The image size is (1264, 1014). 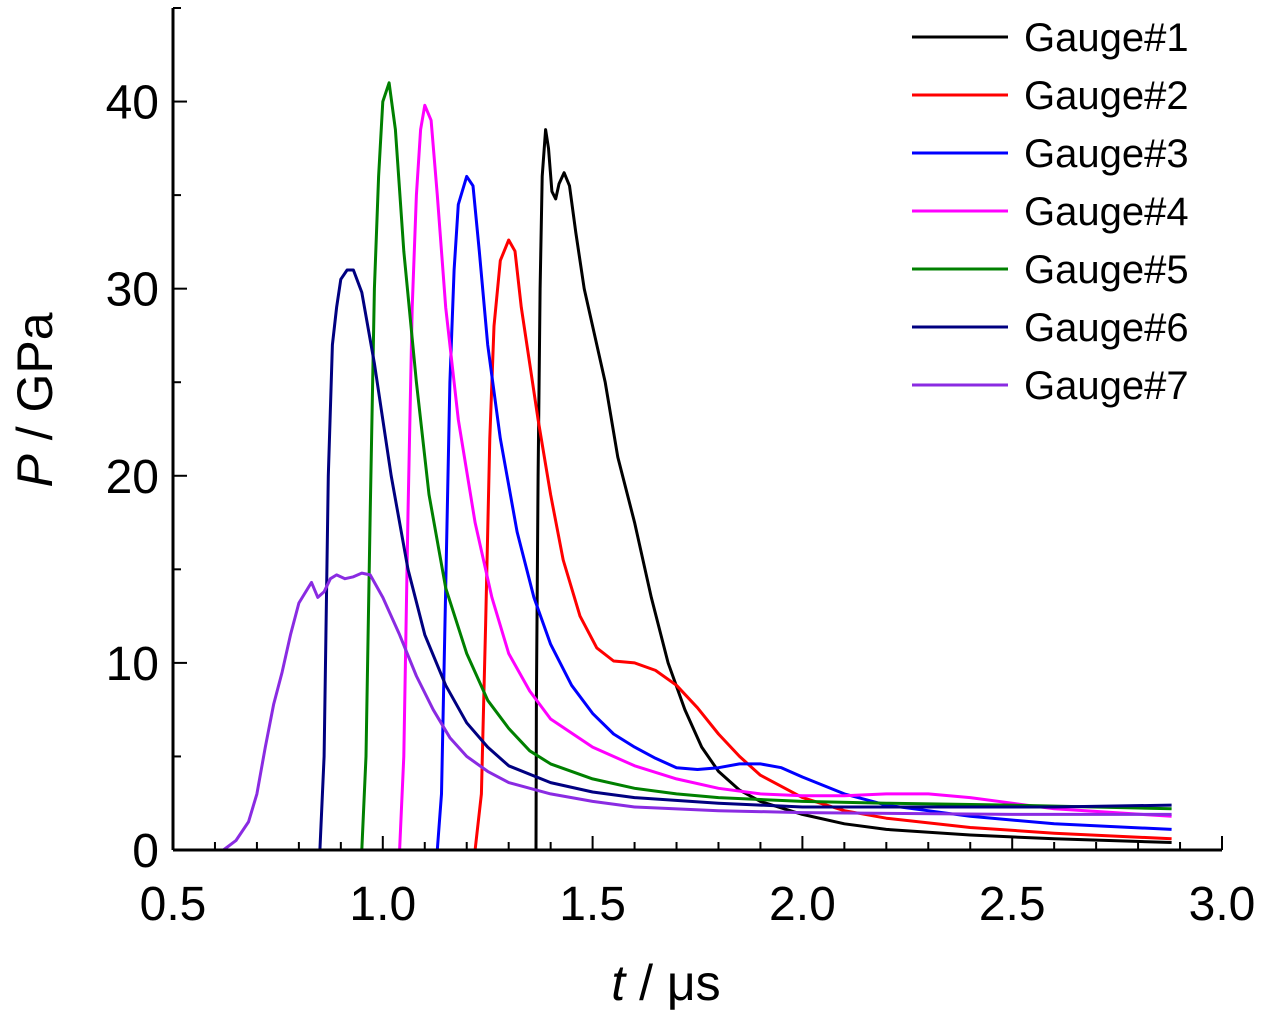 I want to click on x-tick-label: 2.5, so click(x=1012, y=904).